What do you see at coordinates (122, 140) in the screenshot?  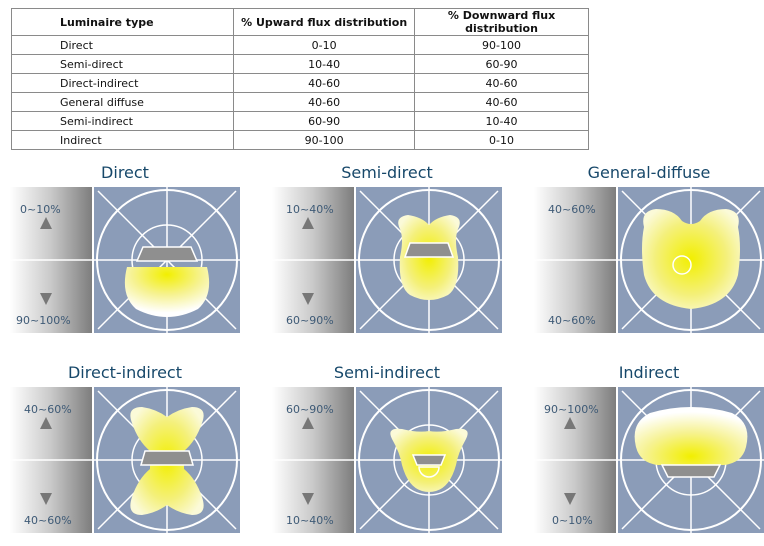 I see `cell-type: Indirect` at bounding box center [122, 140].